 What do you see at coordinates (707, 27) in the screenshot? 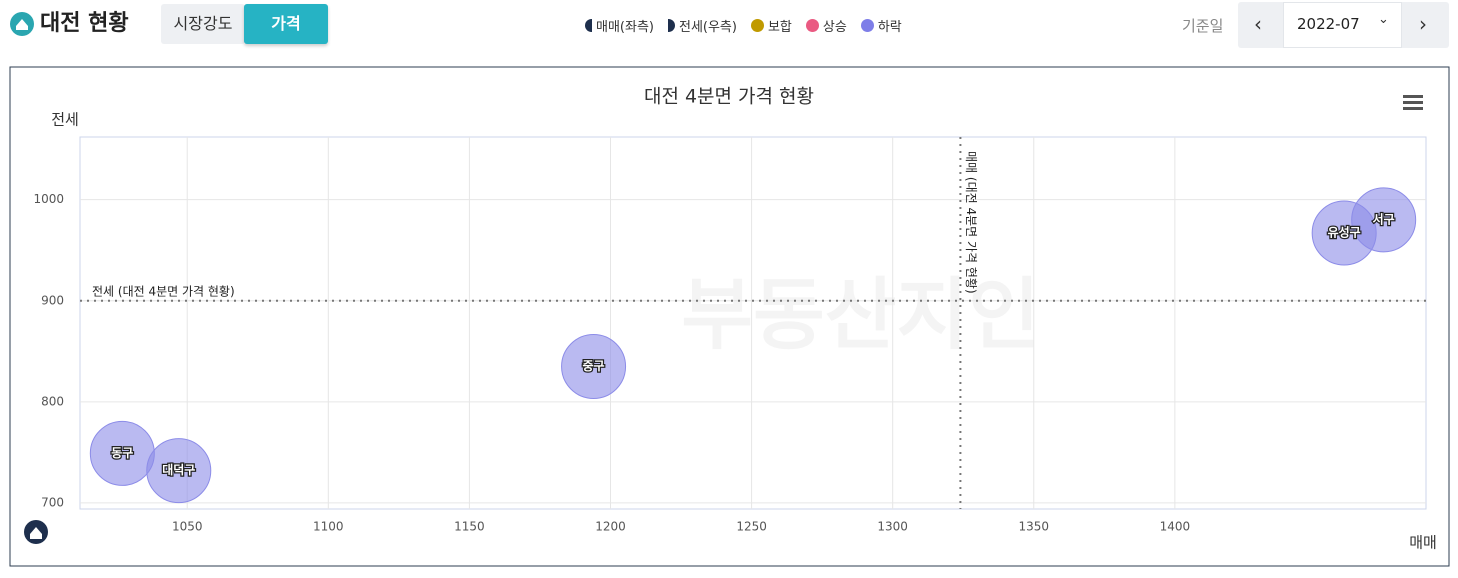
I see `legend-label: 전세(우측)` at bounding box center [707, 27].